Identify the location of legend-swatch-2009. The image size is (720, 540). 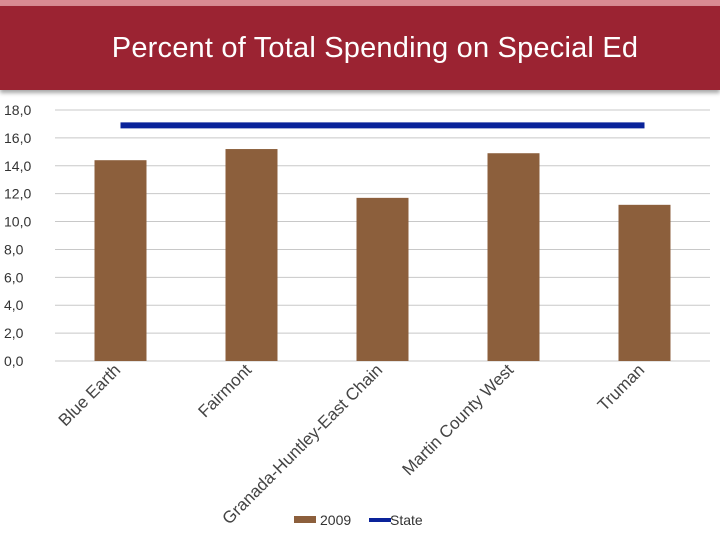
(305, 519).